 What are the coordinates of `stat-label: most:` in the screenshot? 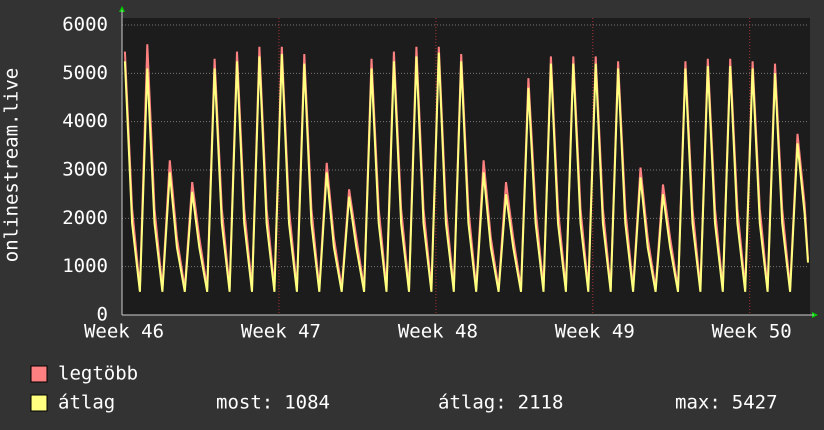 It's located at (244, 403).